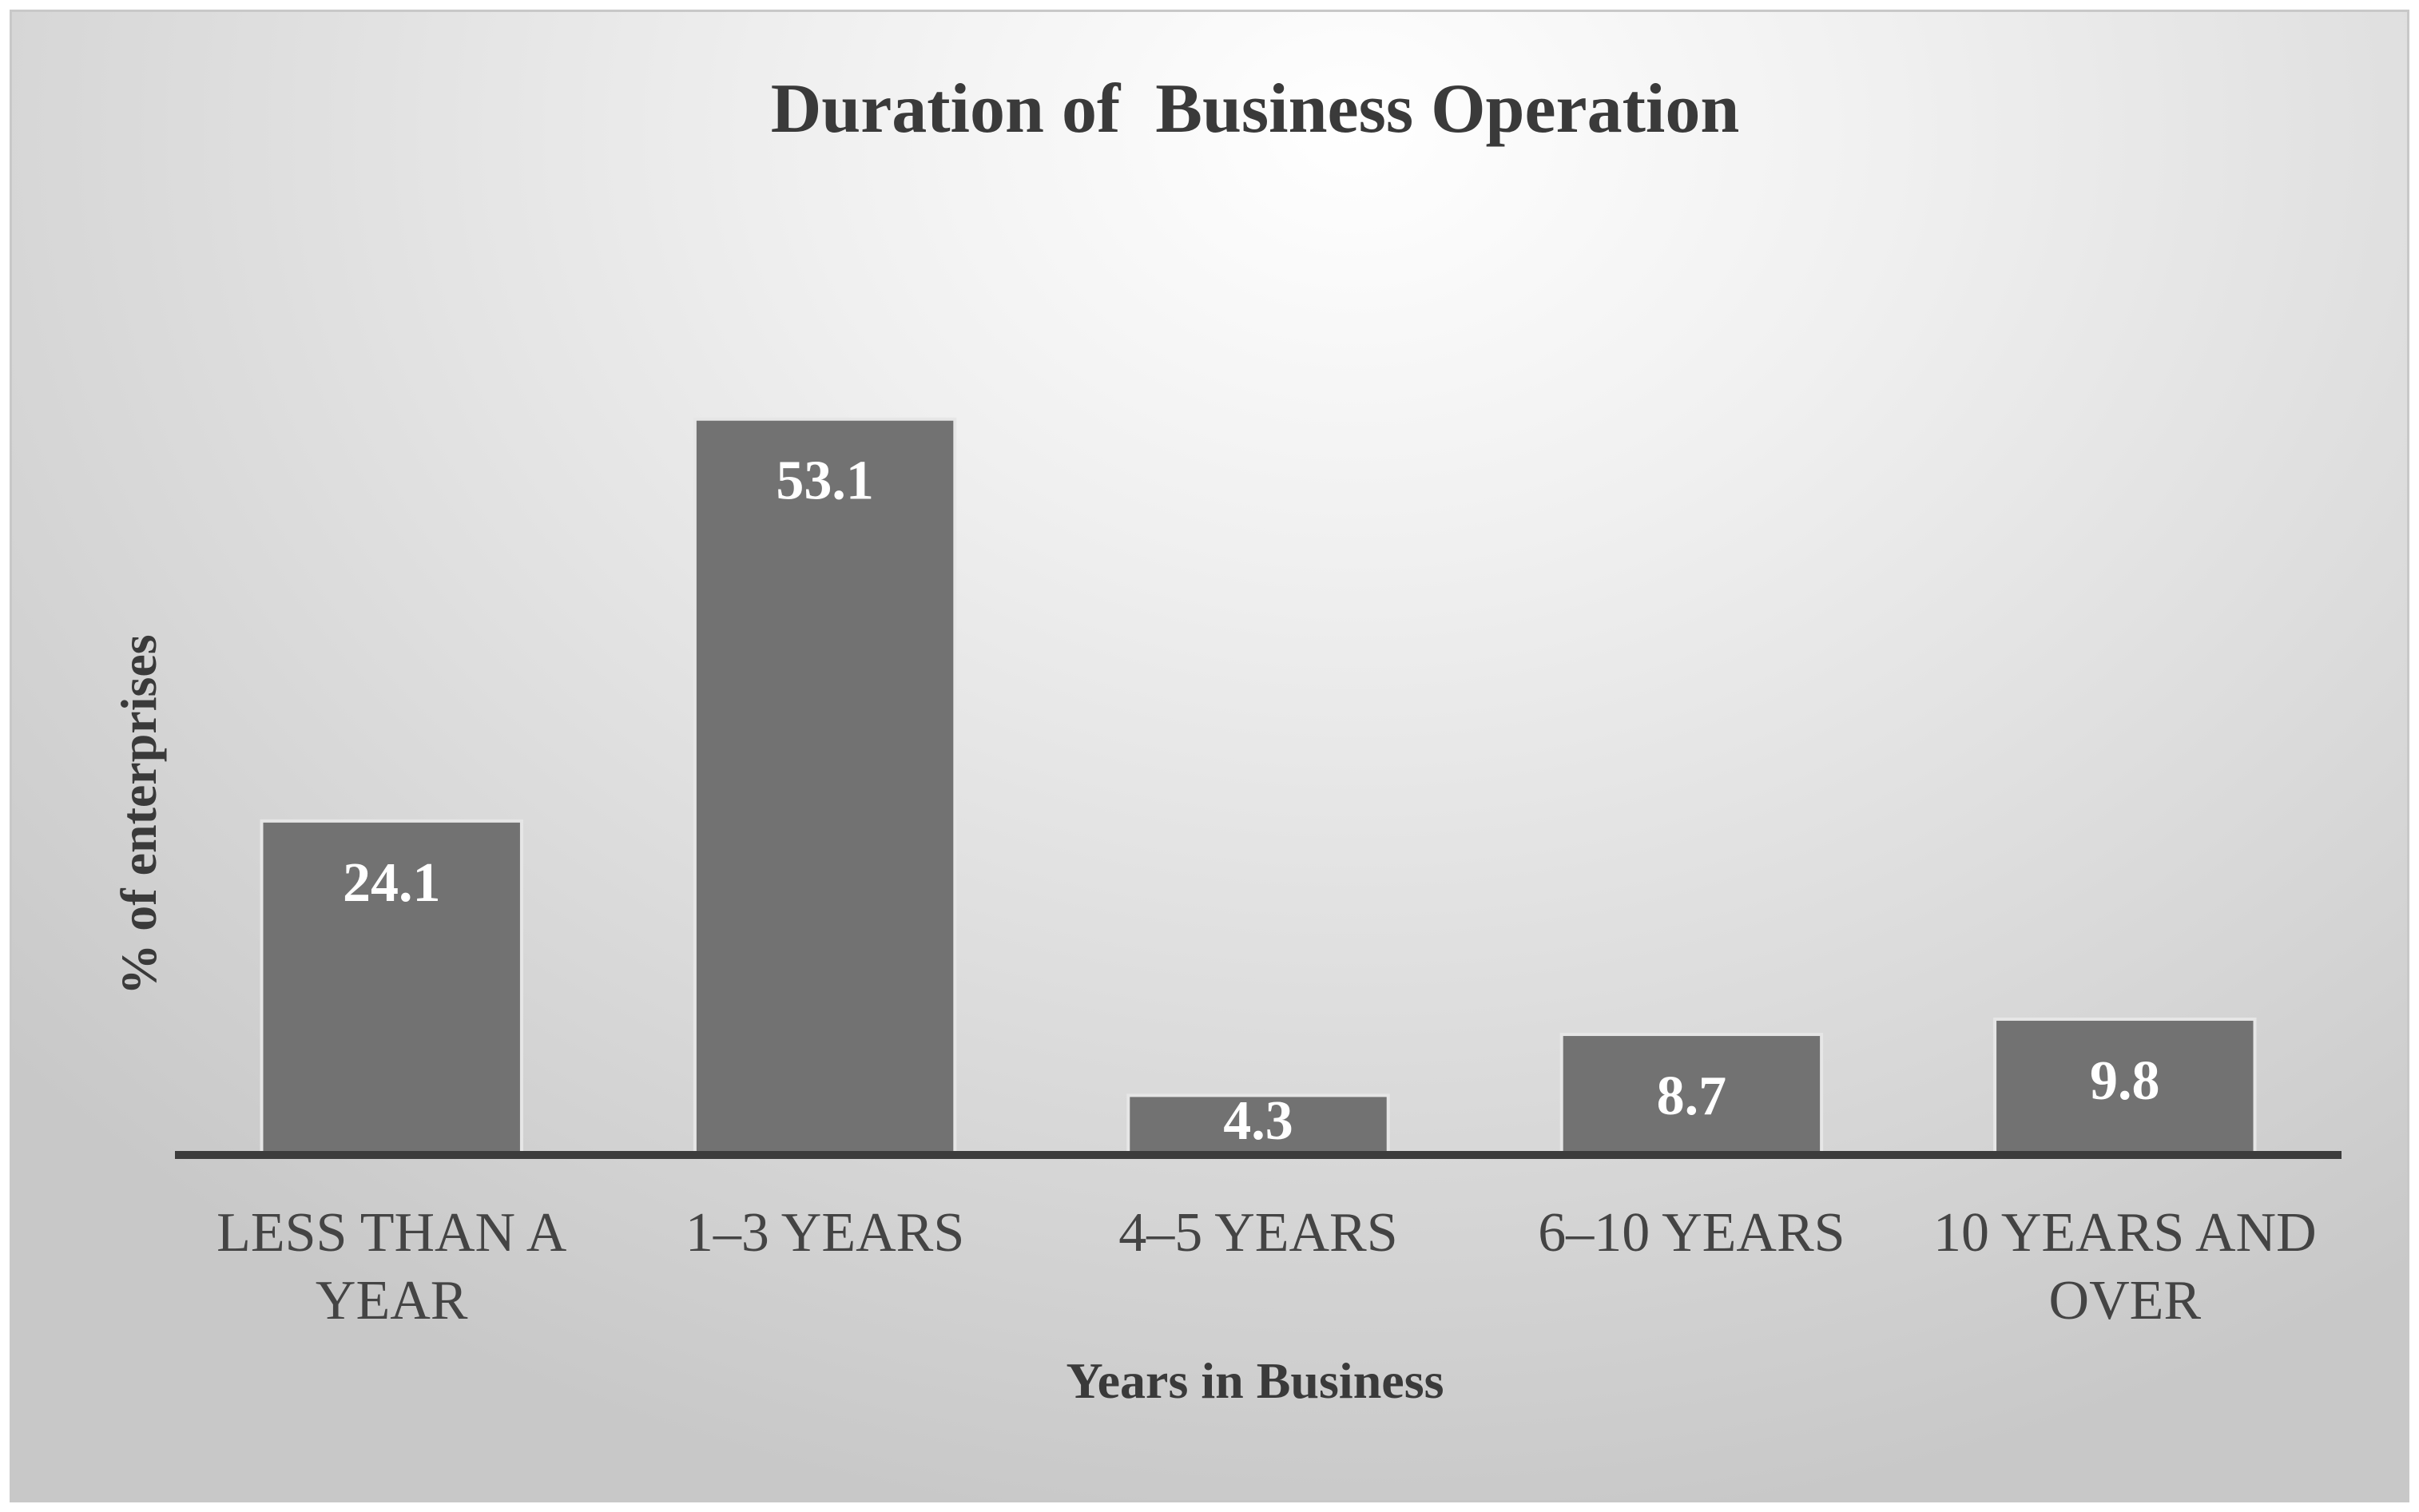  Describe the element at coordinates (2125, 1233) in the screenshot. I see `x-tick-label-4-line-0: 10 YEARS AND` at that location.